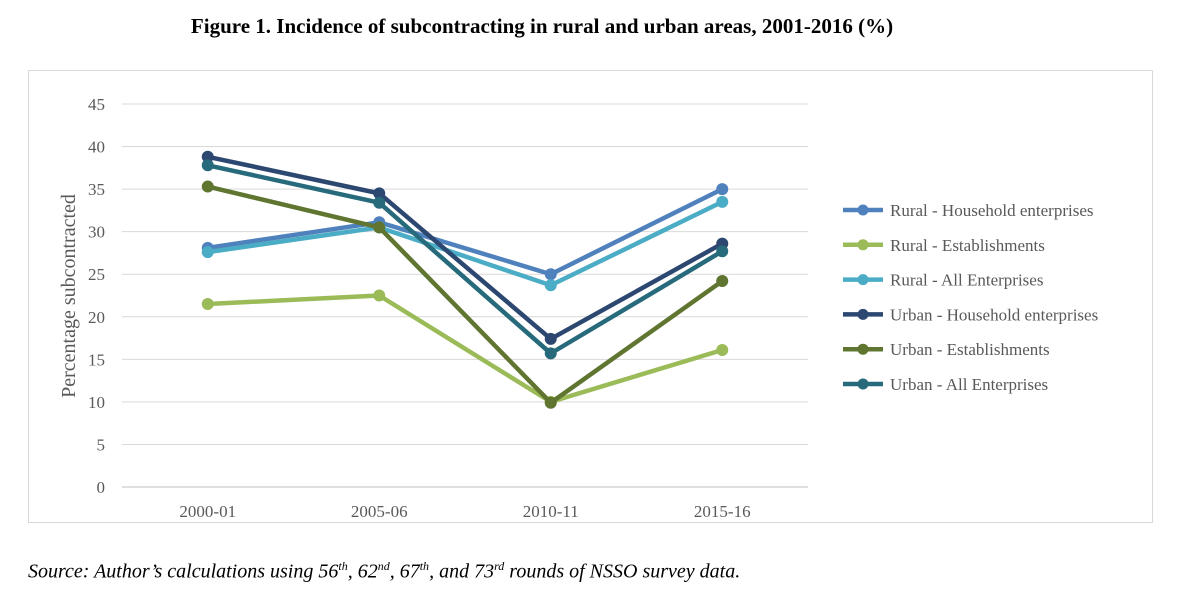  Describe the element at coordinates (994, 314) in the screenshot. I see `legend-label: Urban - Household enterprises` at that location.